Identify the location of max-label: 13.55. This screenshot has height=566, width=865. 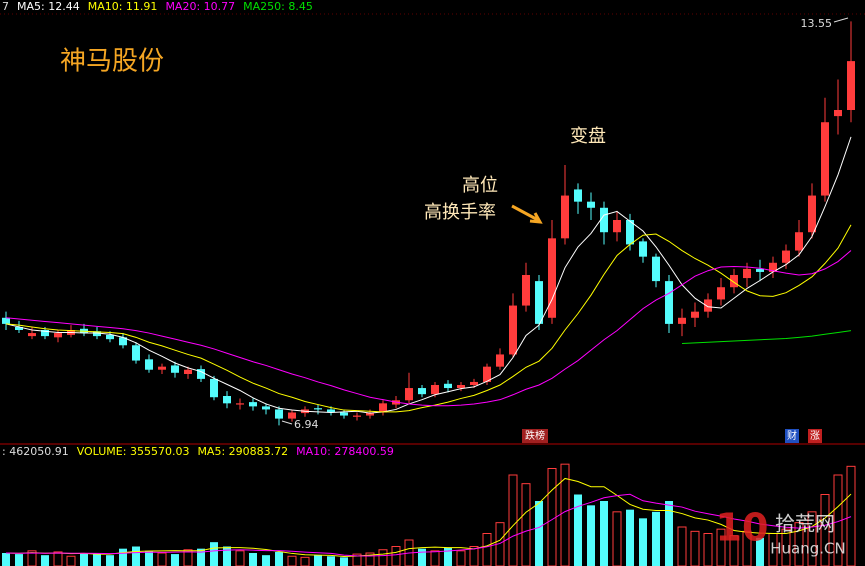
(817, 23).